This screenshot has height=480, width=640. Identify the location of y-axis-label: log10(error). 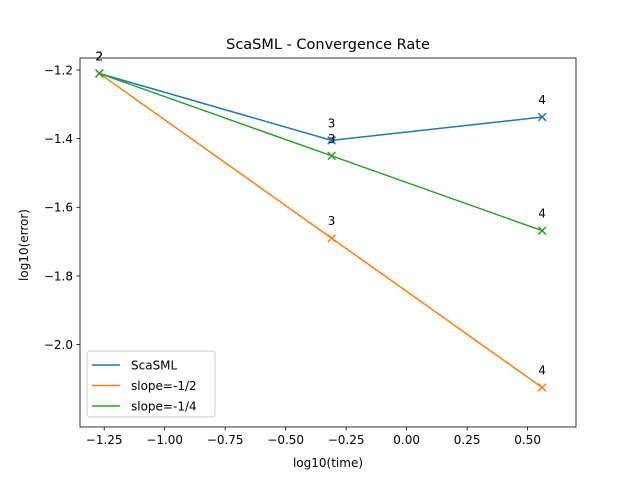
(24, 245).